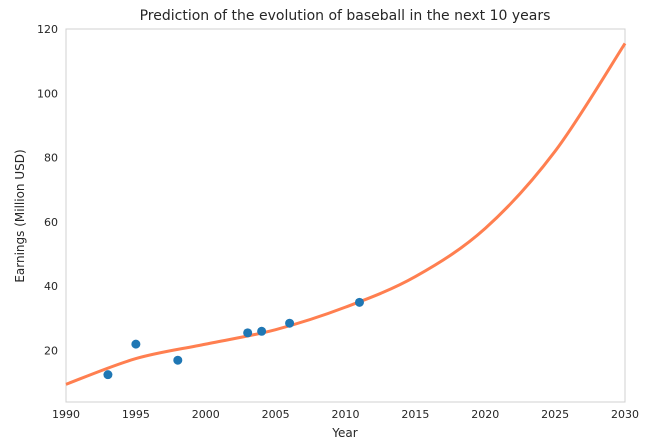 Image resolution: width=650 pixels, height=444 pixels. Describe the element at coordinates (51, 351) in the screenshot. I see `y-tick-label: 20` at that location.